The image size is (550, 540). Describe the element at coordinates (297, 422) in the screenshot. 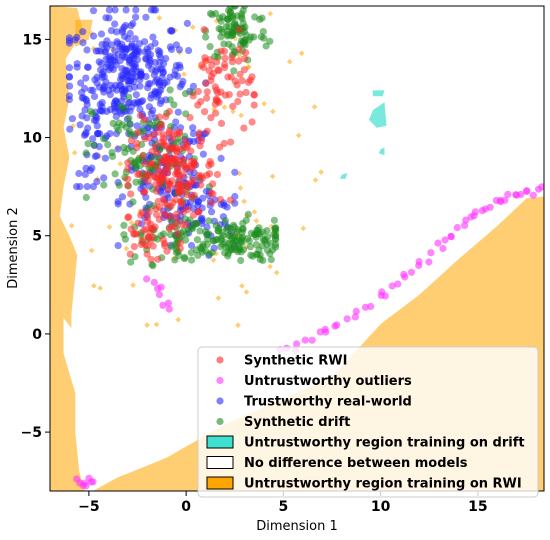

I see `legend-label: Synthetic drift` at that location.